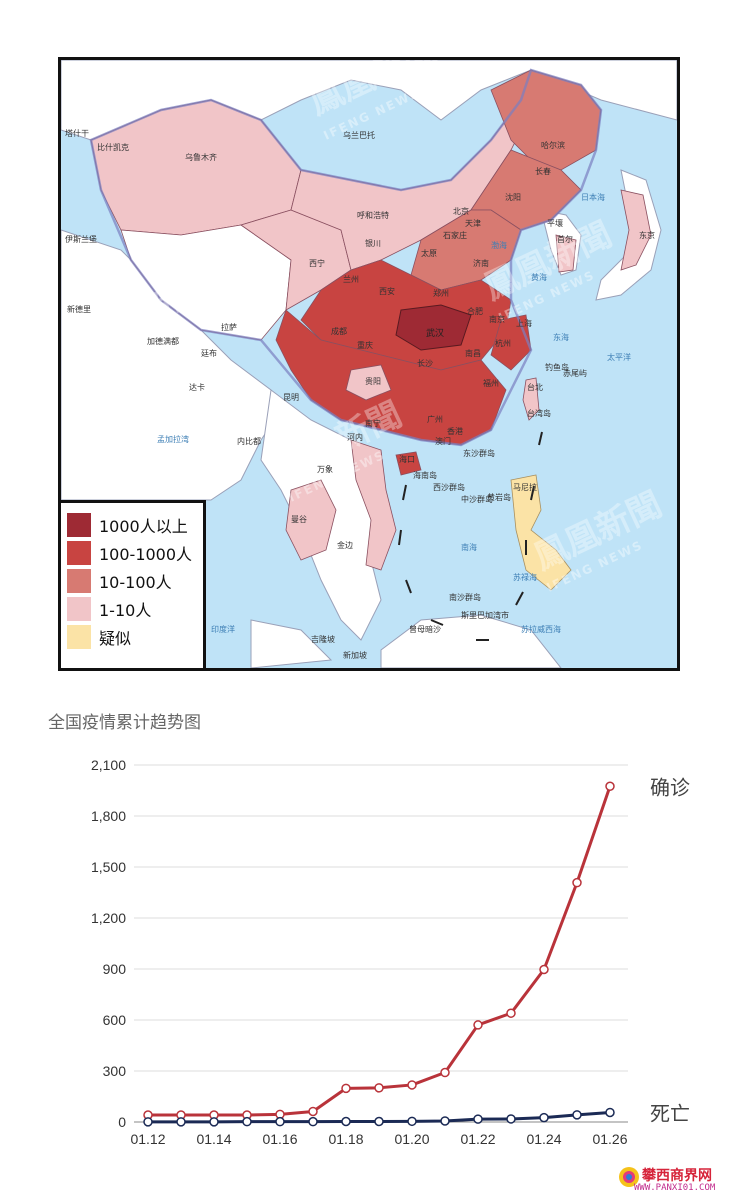  I want to click on city-label: 东沙群岛, so click(479, 453).